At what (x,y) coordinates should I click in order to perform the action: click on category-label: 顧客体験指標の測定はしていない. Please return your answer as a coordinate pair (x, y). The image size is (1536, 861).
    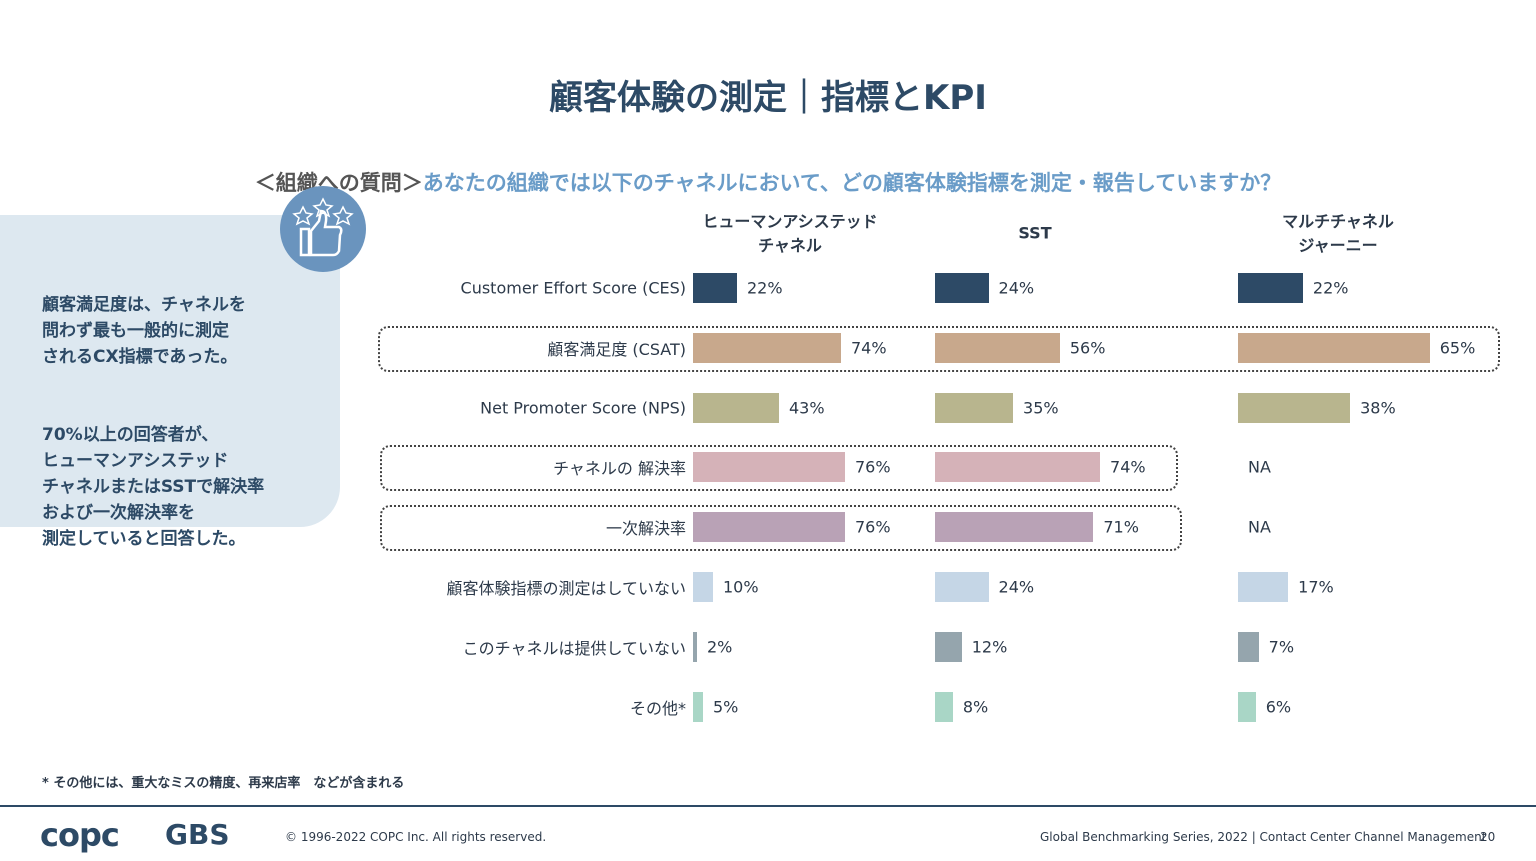
    Looking at the image, I should click on (566, 588).